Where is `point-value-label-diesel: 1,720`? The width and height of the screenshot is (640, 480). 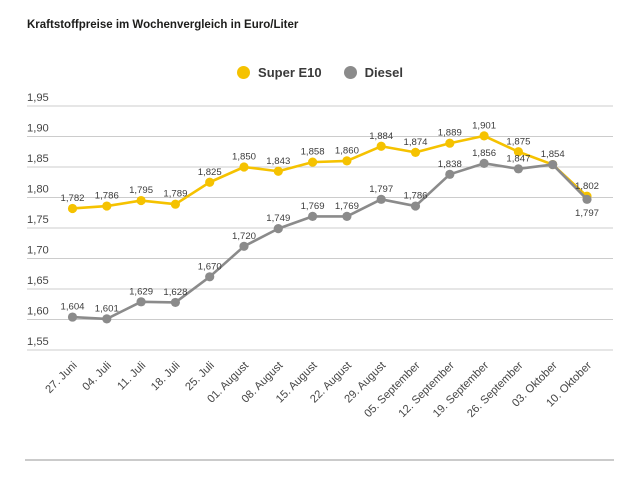 point-value-label-diesel: 1,720 is located at coordinates (244, 236).